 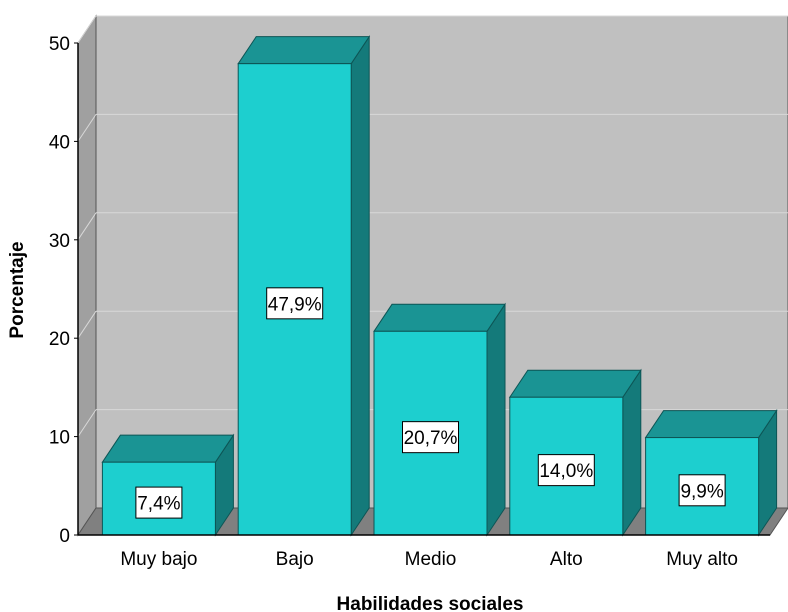 I want to click on x-tick-label: Muy alto, so click(x=702, y=559).